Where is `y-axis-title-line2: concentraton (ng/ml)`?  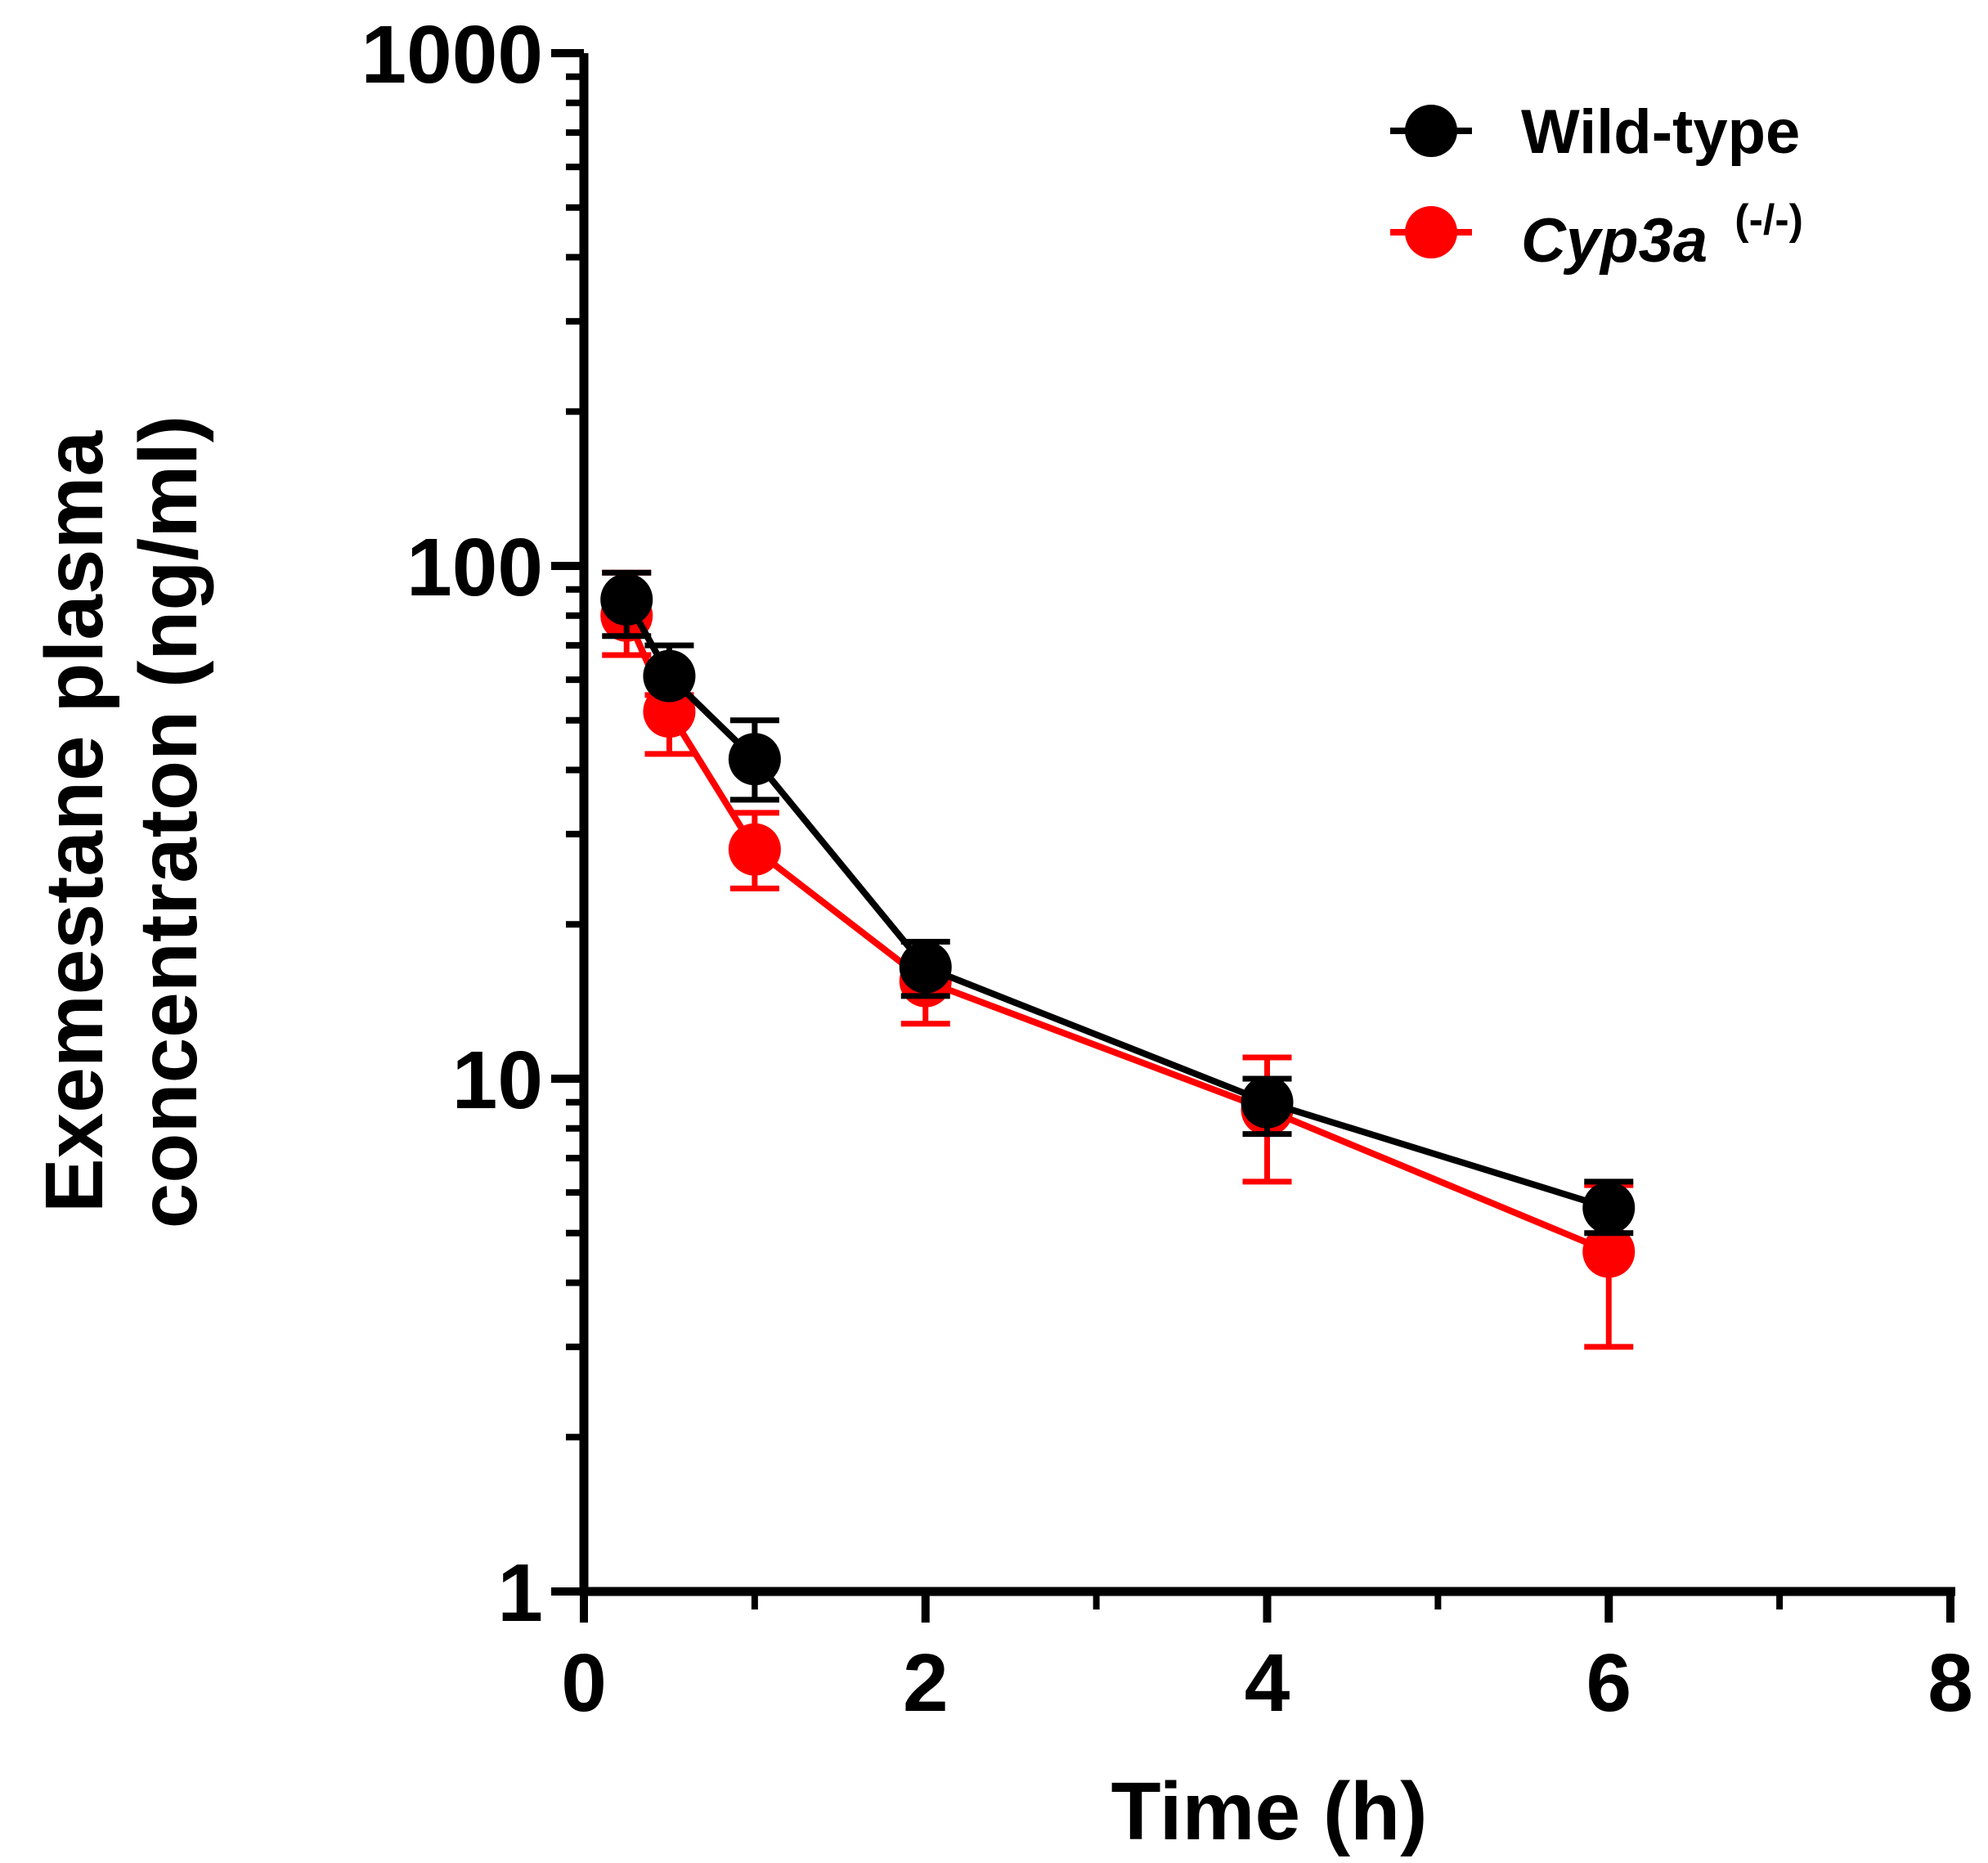 y-axis-title-line2: concentraton (ng/ml) is located at coordinates (168, 822).